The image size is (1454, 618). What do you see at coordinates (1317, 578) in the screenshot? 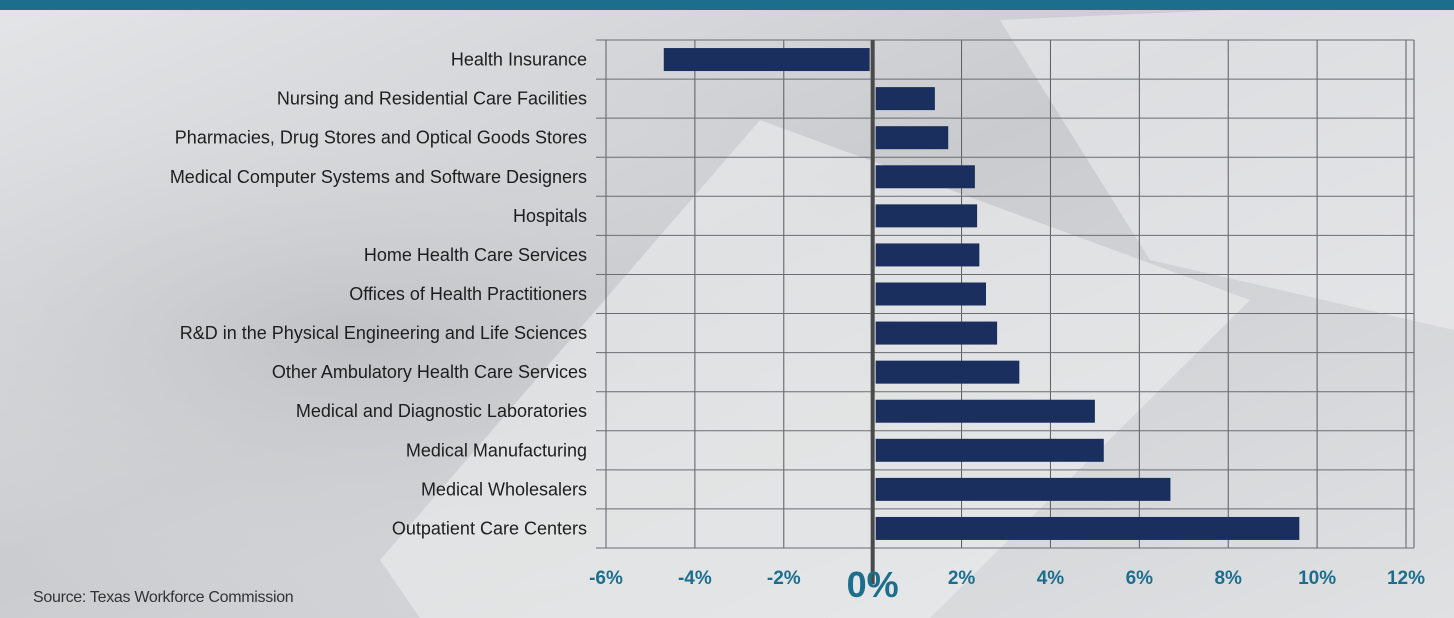
I see `x-tick-label: 10%` at bounding box center [1317, 578].